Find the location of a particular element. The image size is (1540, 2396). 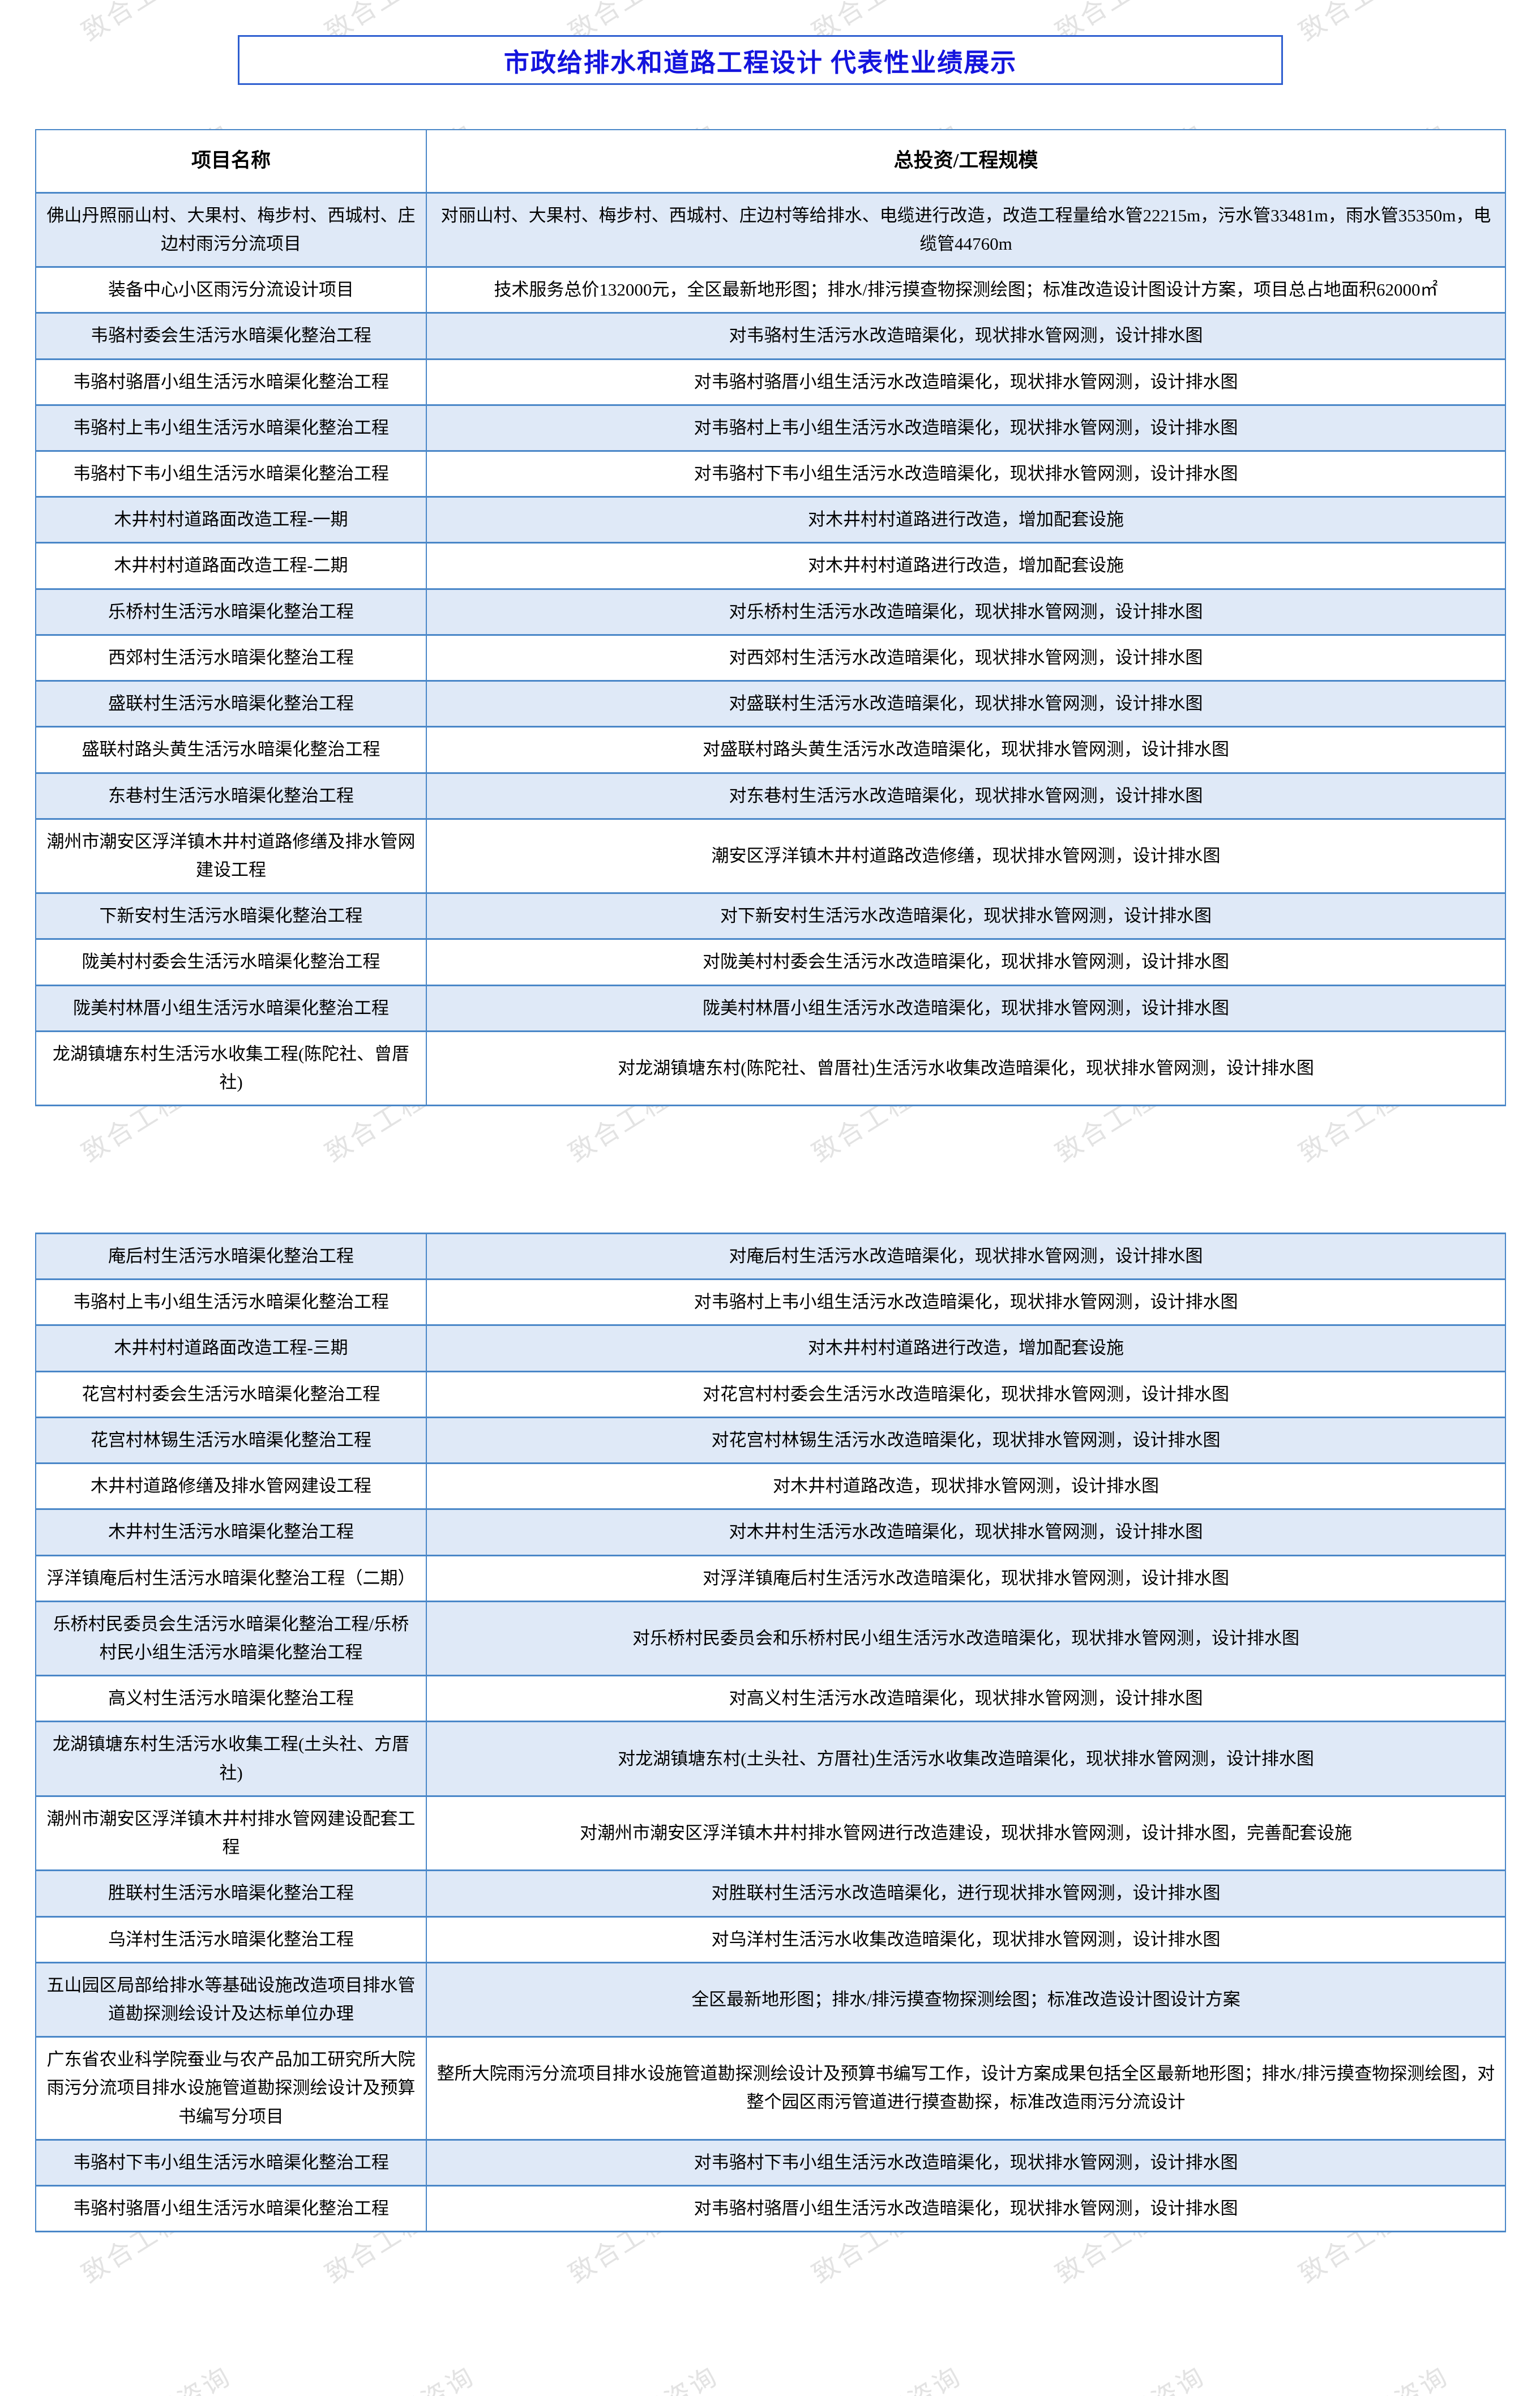

cell-investment-scale: 潮安区浮洋镇木井村道路改造修缮，现状排水管网测，设计排水图 is located at coordinates (966, 856).